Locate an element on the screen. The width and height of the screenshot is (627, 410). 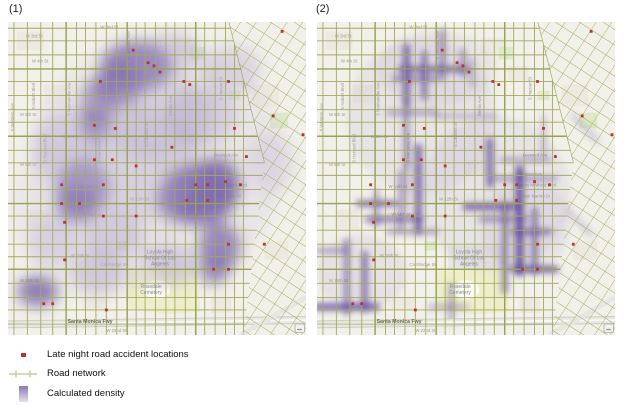
school-label: School Of Los is located at coordinates (160, 259).